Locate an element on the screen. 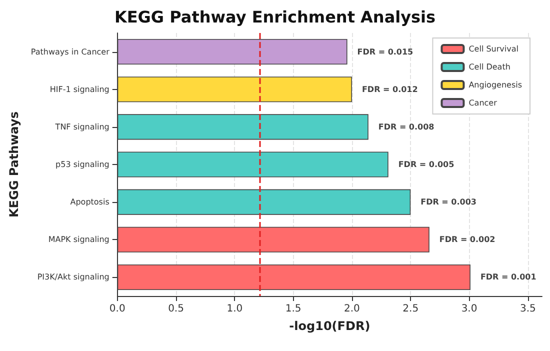 The height and width of the screenshot is (351, 550). annotation: FDR = 0.002 is located at coordinates (467, 239).